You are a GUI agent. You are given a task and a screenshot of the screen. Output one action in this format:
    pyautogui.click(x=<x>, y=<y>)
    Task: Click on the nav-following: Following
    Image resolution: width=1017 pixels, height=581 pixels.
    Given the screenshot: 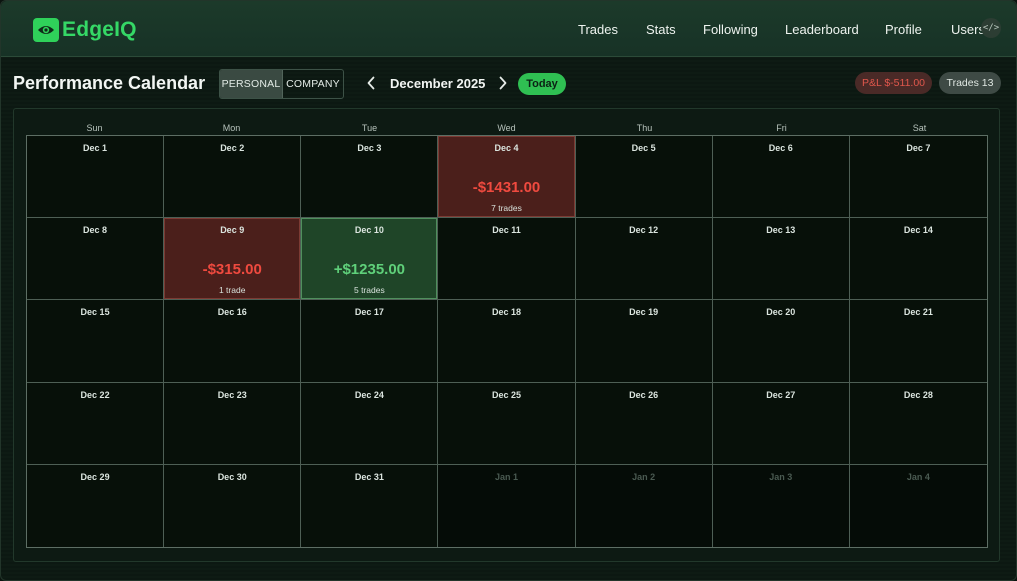 What is the action you would take?
    pyautogui.click(x=730, y=29)
    